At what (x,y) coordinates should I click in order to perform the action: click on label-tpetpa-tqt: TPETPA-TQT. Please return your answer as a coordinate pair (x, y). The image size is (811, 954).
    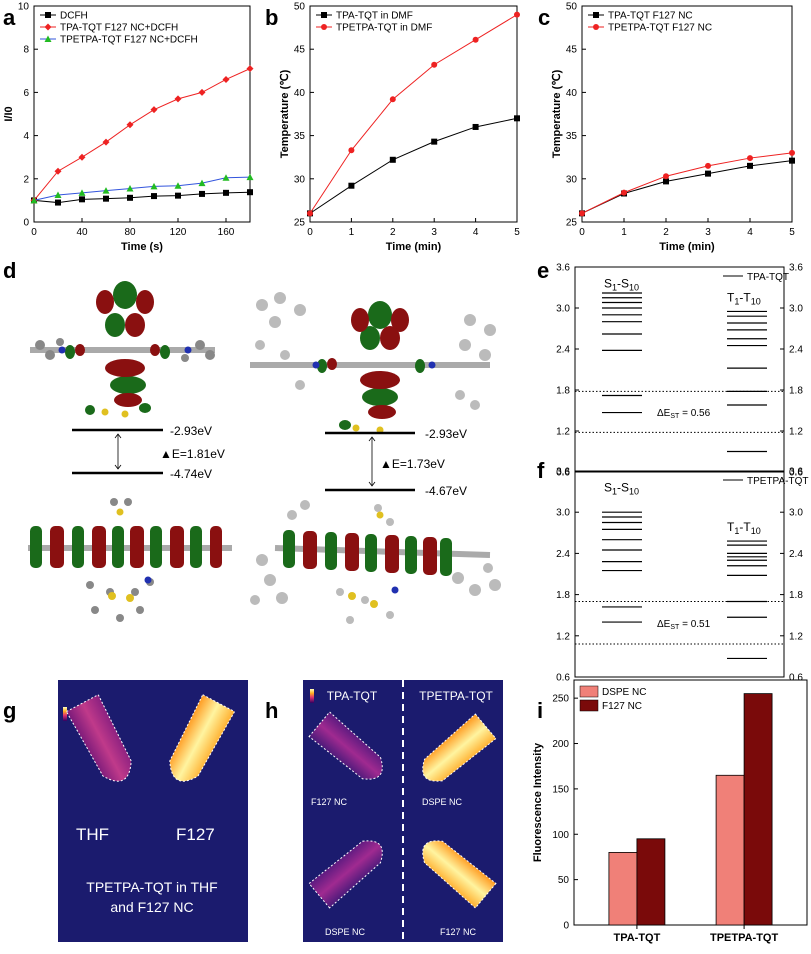
    Looking at the image, I should click on (456, 696).